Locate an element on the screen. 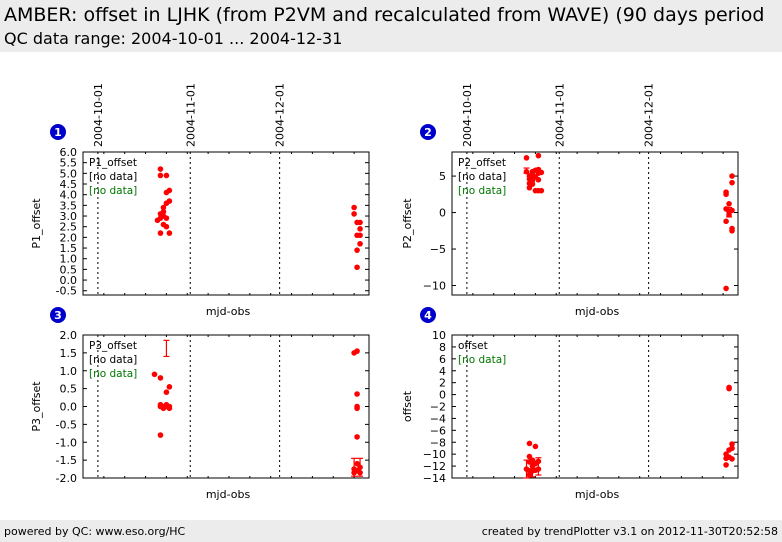  y-tick-label: -1.0 is located at coordinates (66, 442).